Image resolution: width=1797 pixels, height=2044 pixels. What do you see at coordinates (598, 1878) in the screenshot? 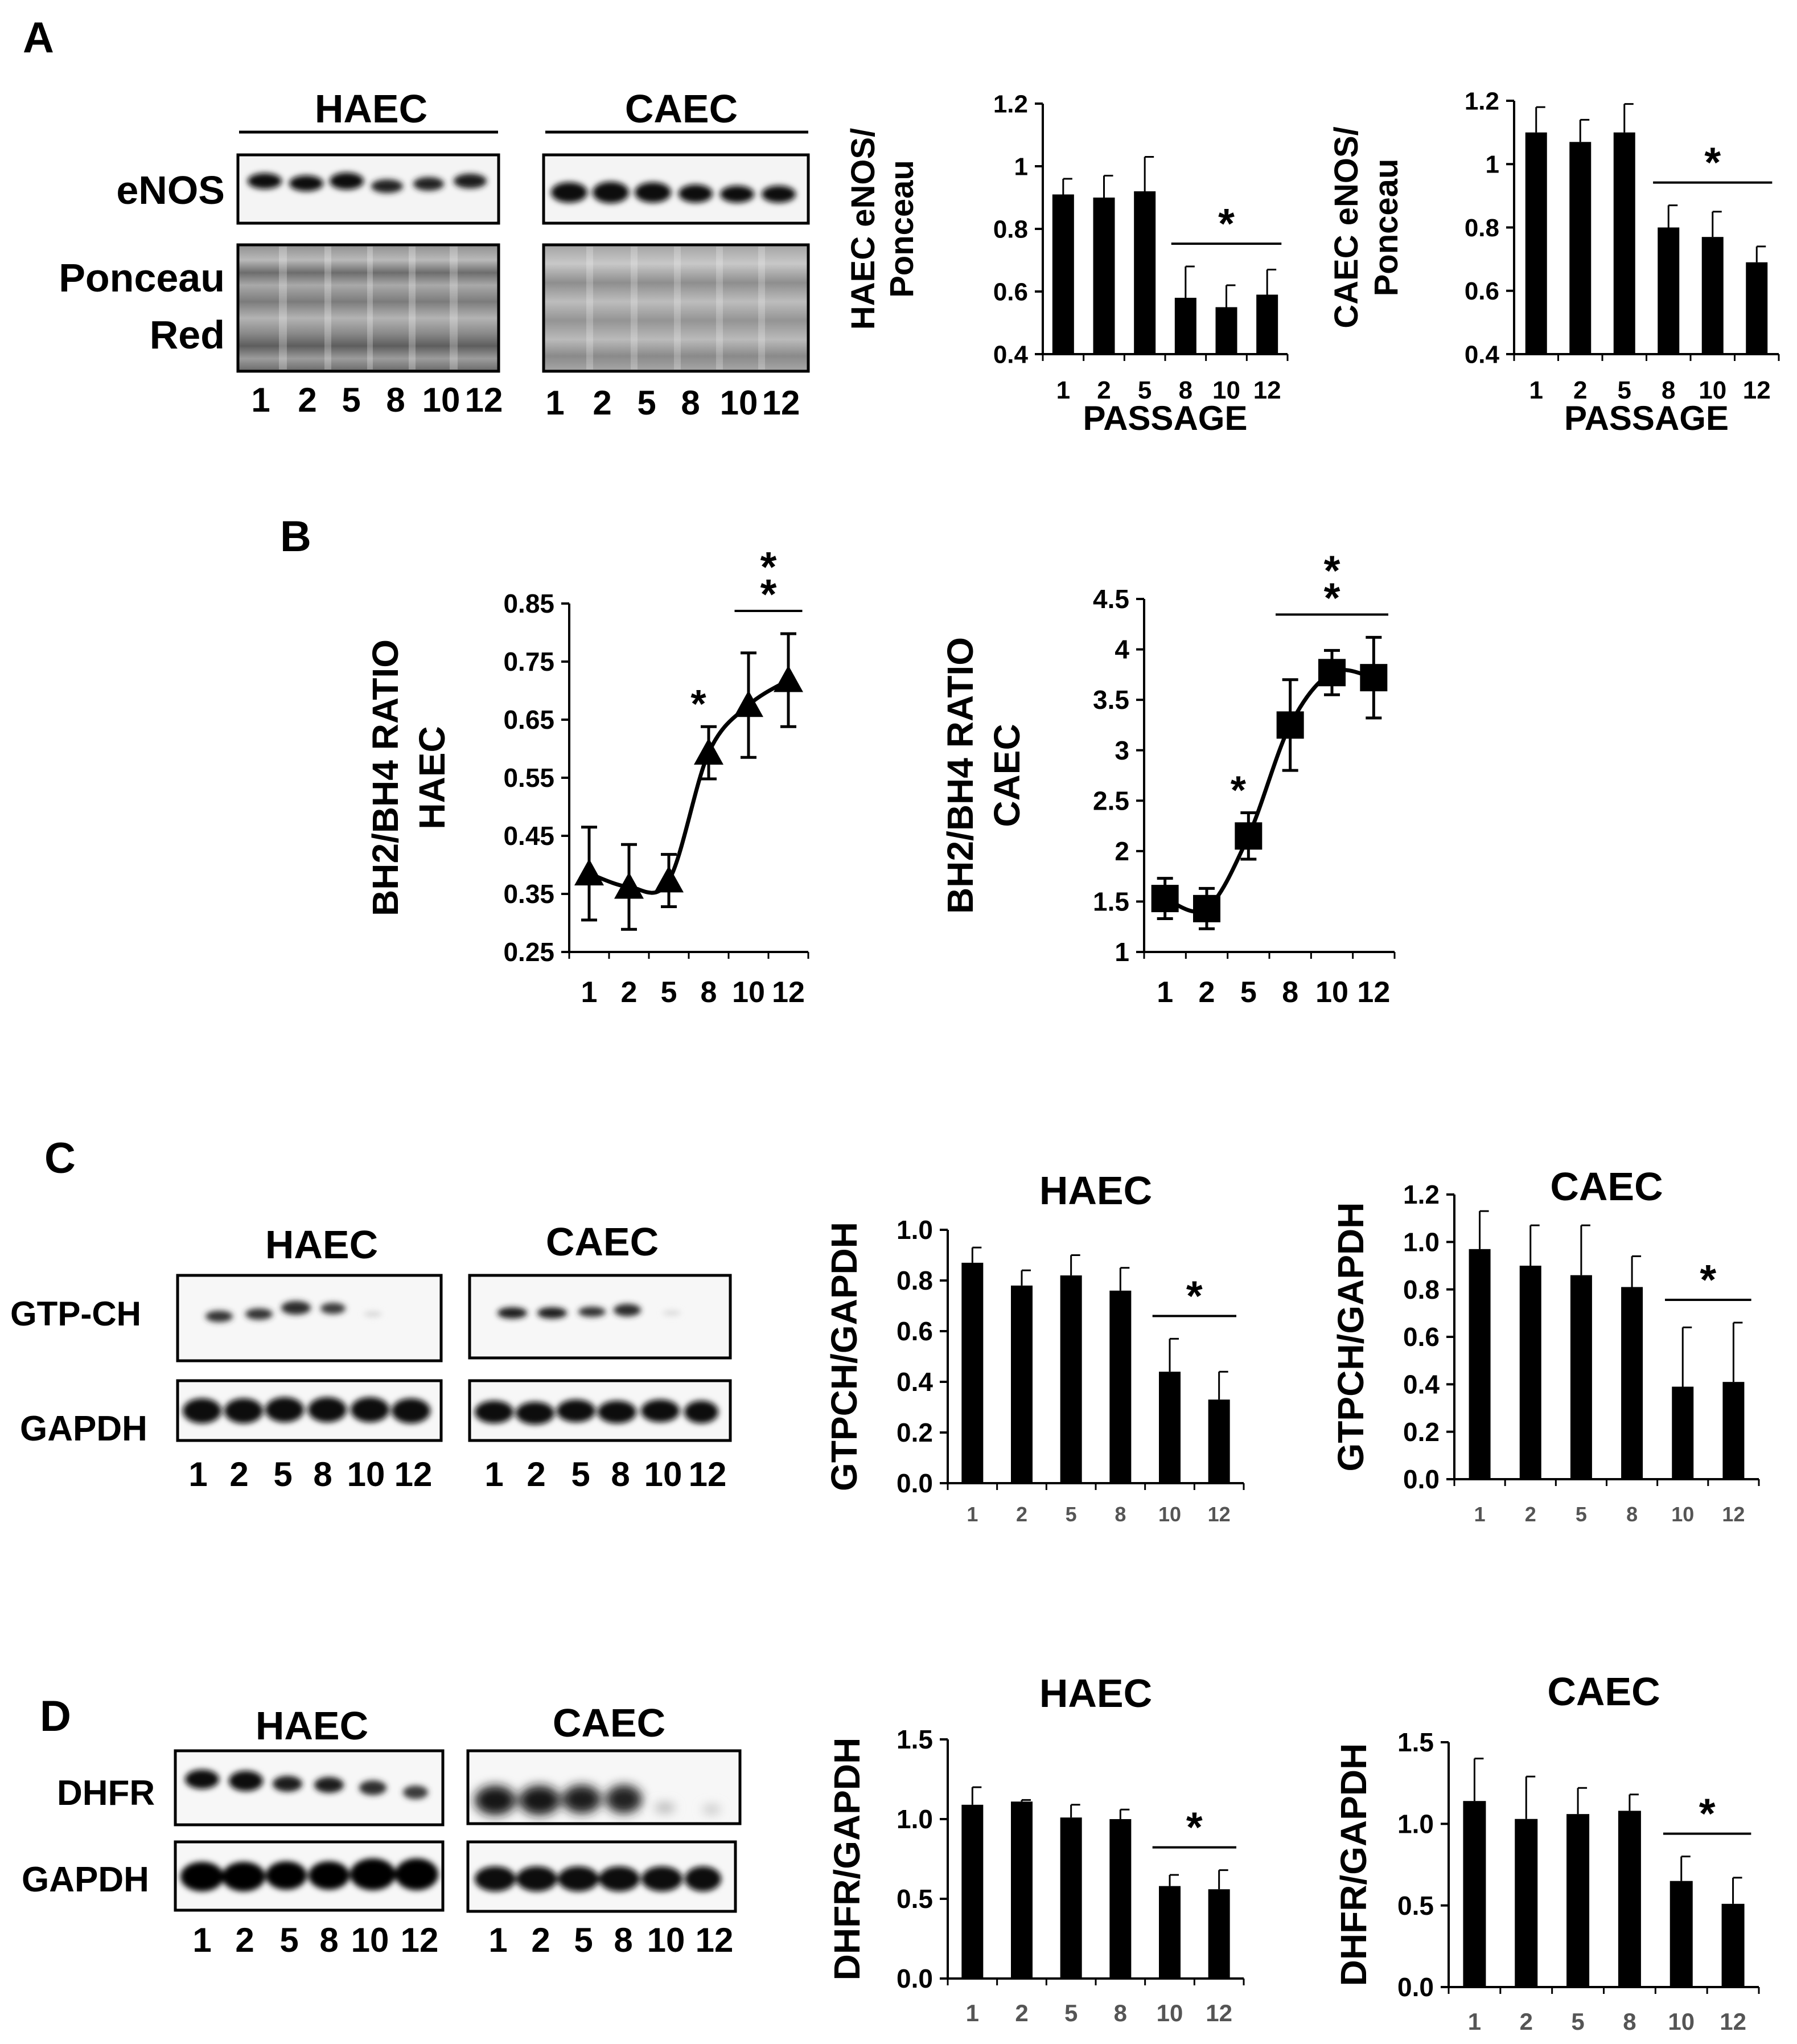
I see `blot-d-caec-gapdh-bands` at bounding box center [598, 1878].